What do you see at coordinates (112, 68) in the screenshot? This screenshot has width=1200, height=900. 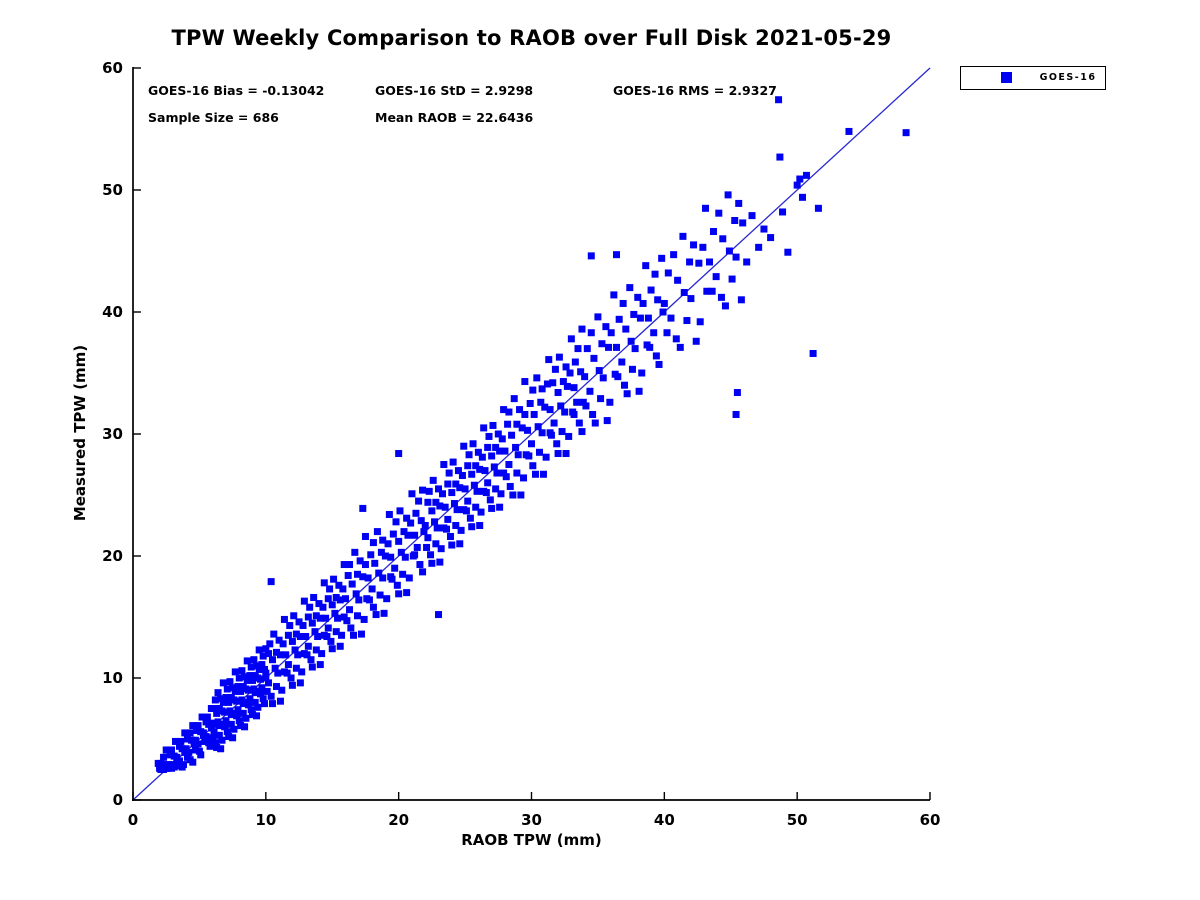 I see `y-tick-label: 60` at bounding box center [112, 68].